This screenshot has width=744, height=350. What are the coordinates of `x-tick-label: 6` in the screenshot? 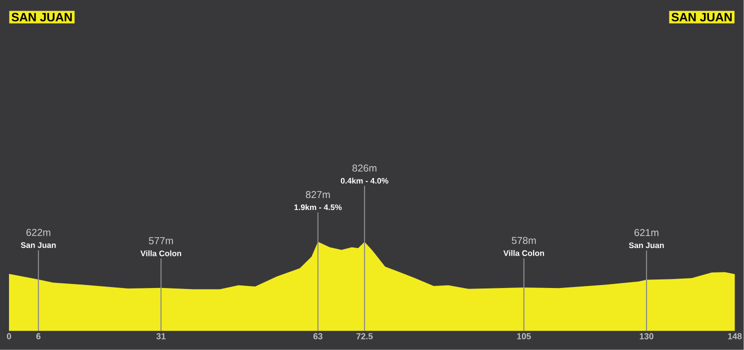 It's located at (38, 336).